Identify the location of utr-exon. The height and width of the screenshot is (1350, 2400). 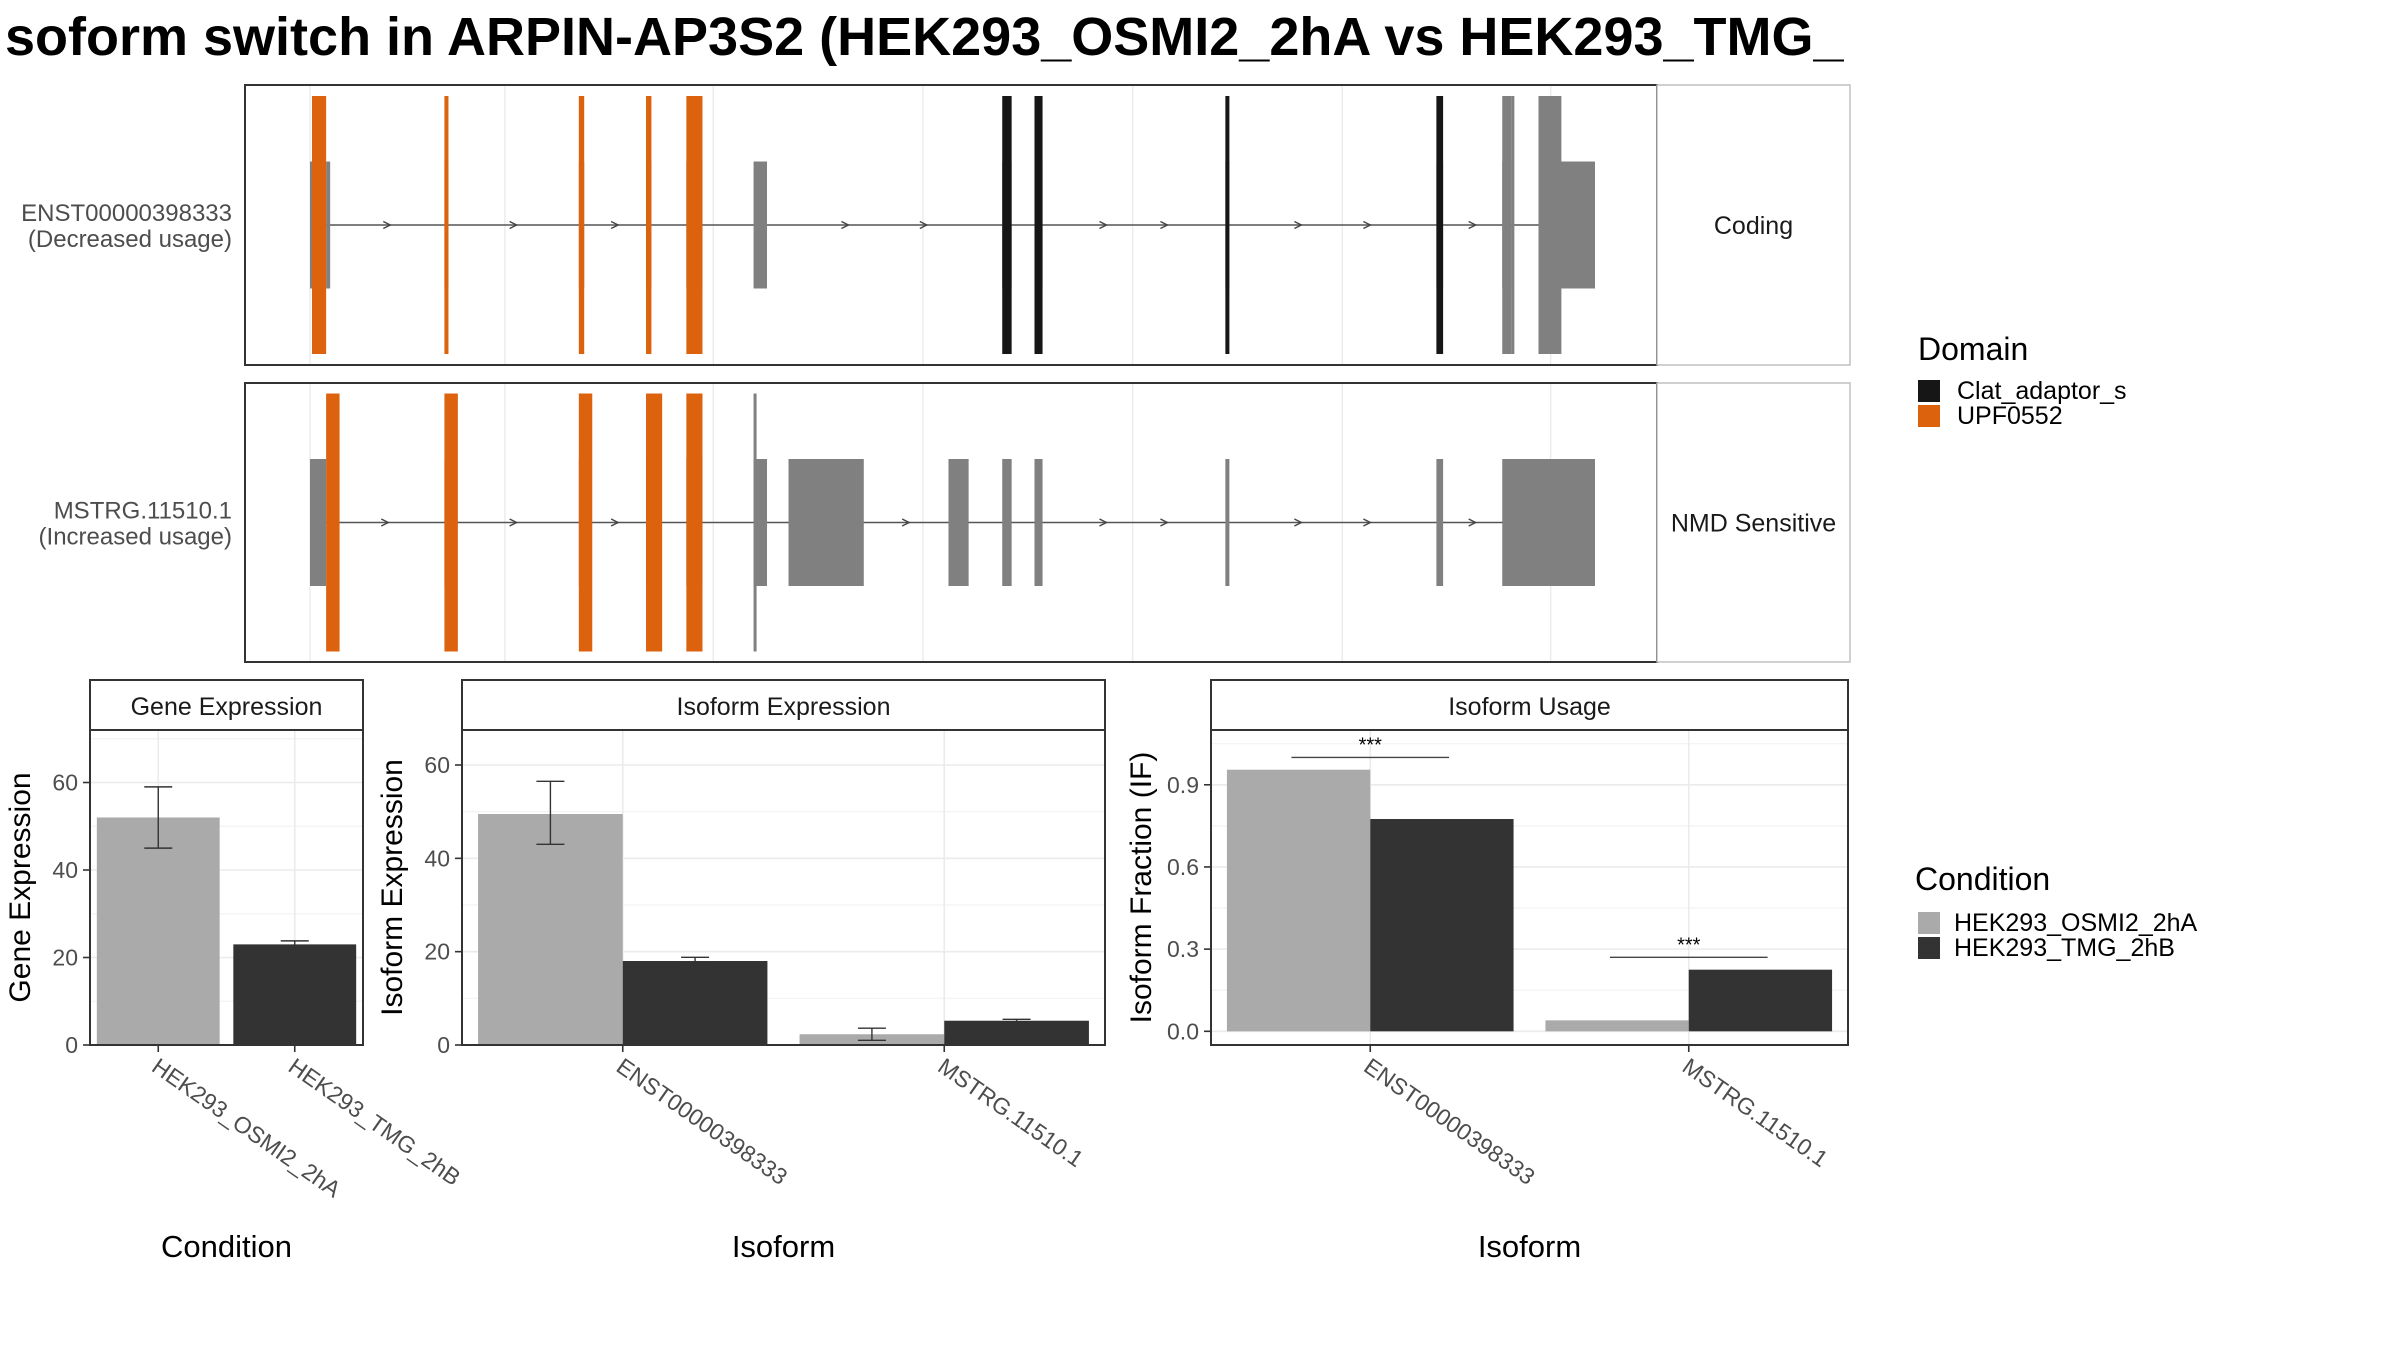
(1571, 225).